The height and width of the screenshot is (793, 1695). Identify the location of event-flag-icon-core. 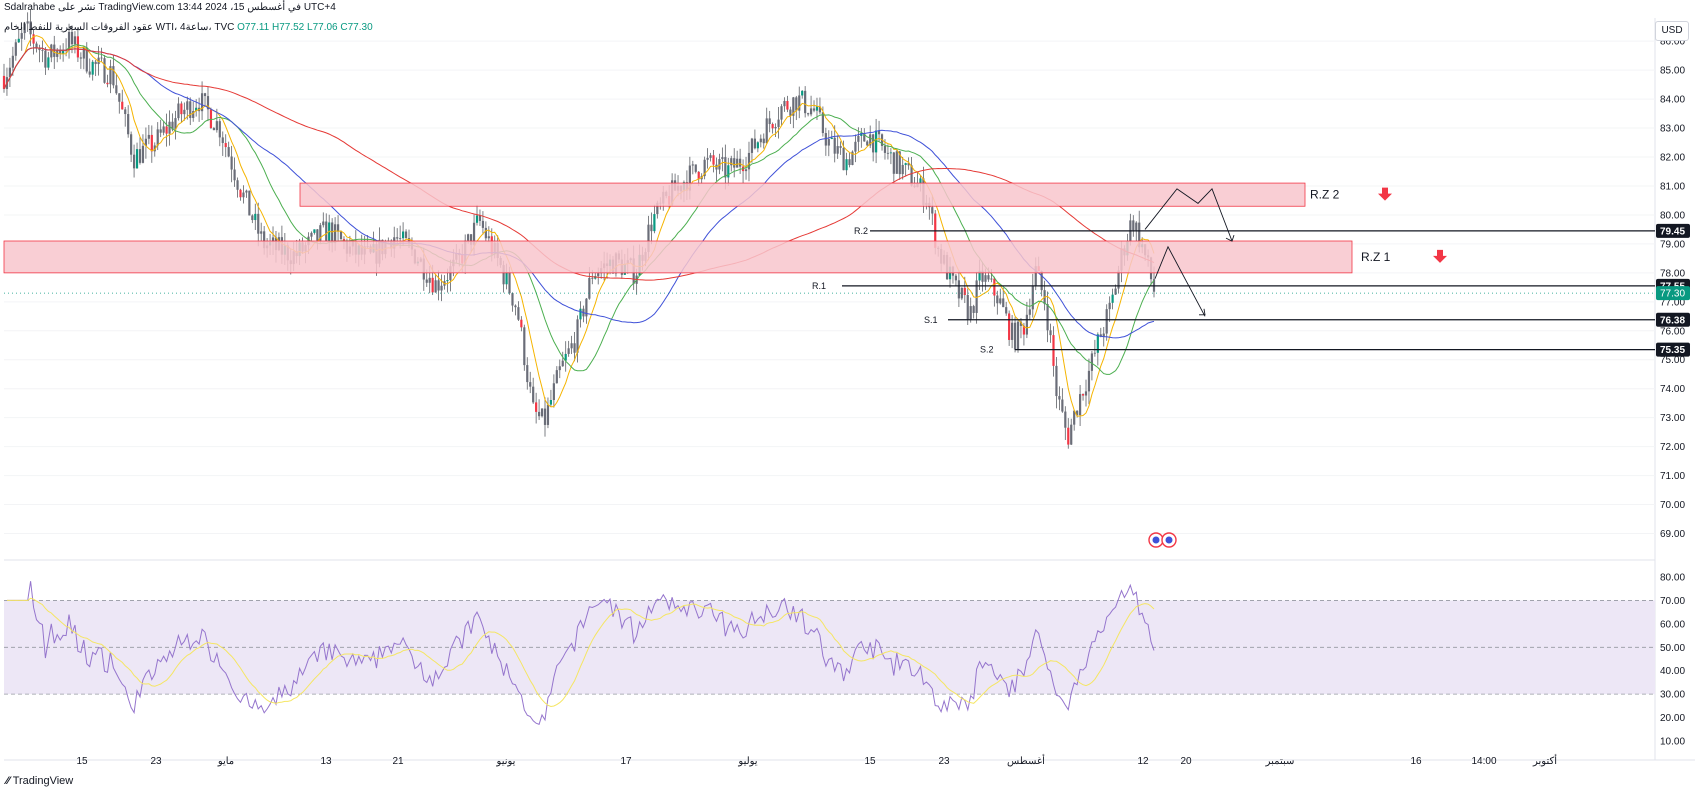
(1156, 540).